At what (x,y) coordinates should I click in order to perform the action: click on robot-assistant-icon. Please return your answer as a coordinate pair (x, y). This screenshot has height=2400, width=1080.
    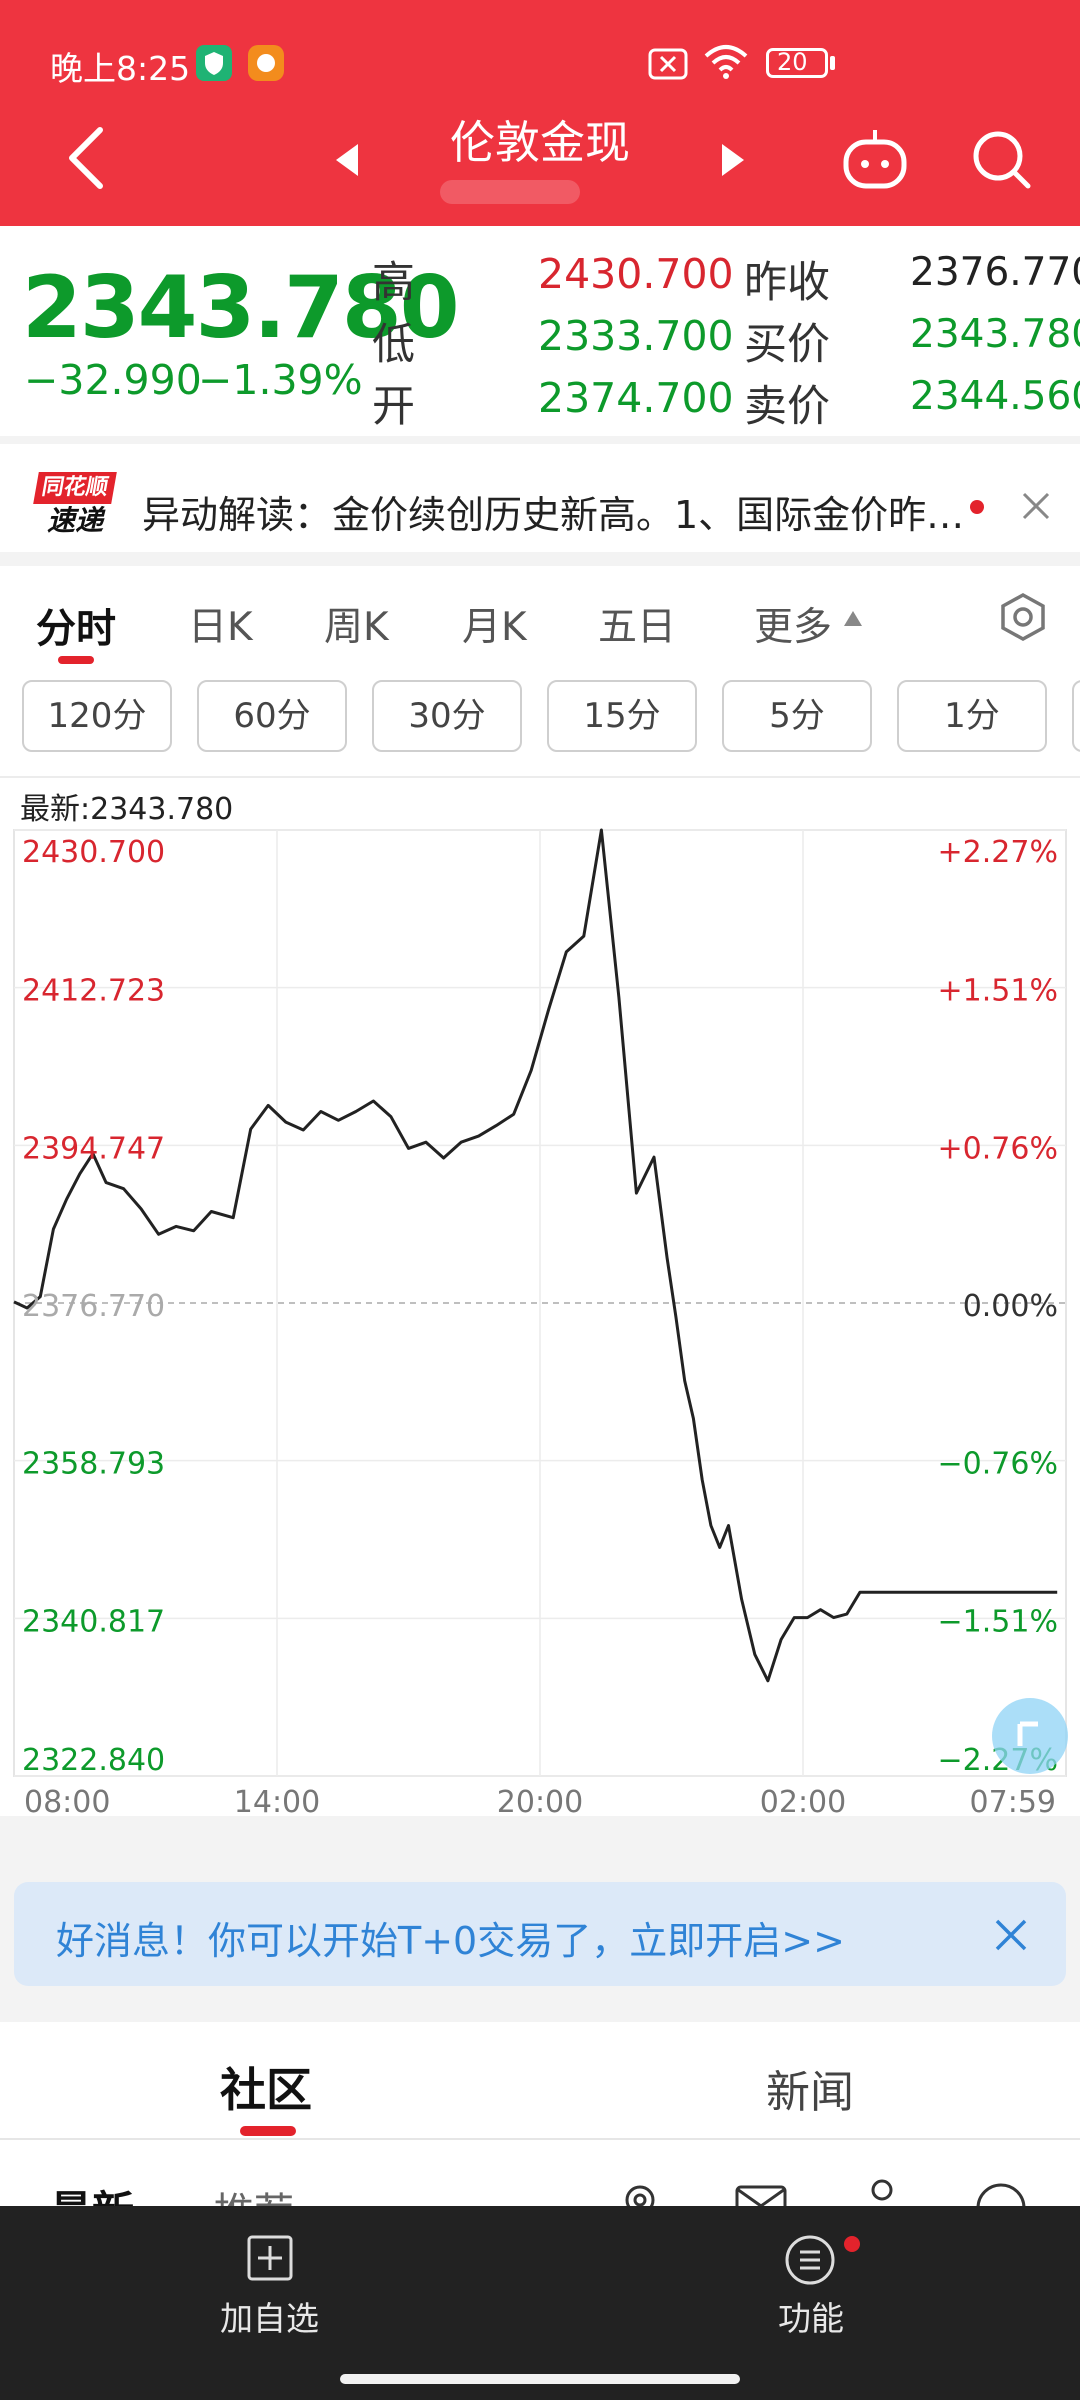
    Looking at the image, I should click on (875, 159).